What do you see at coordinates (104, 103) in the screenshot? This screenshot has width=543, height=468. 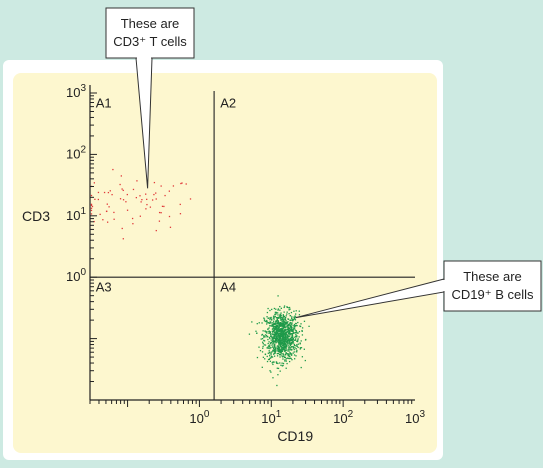 I see `quadrant-label-a1: A1` at bounding box center [104, 103].